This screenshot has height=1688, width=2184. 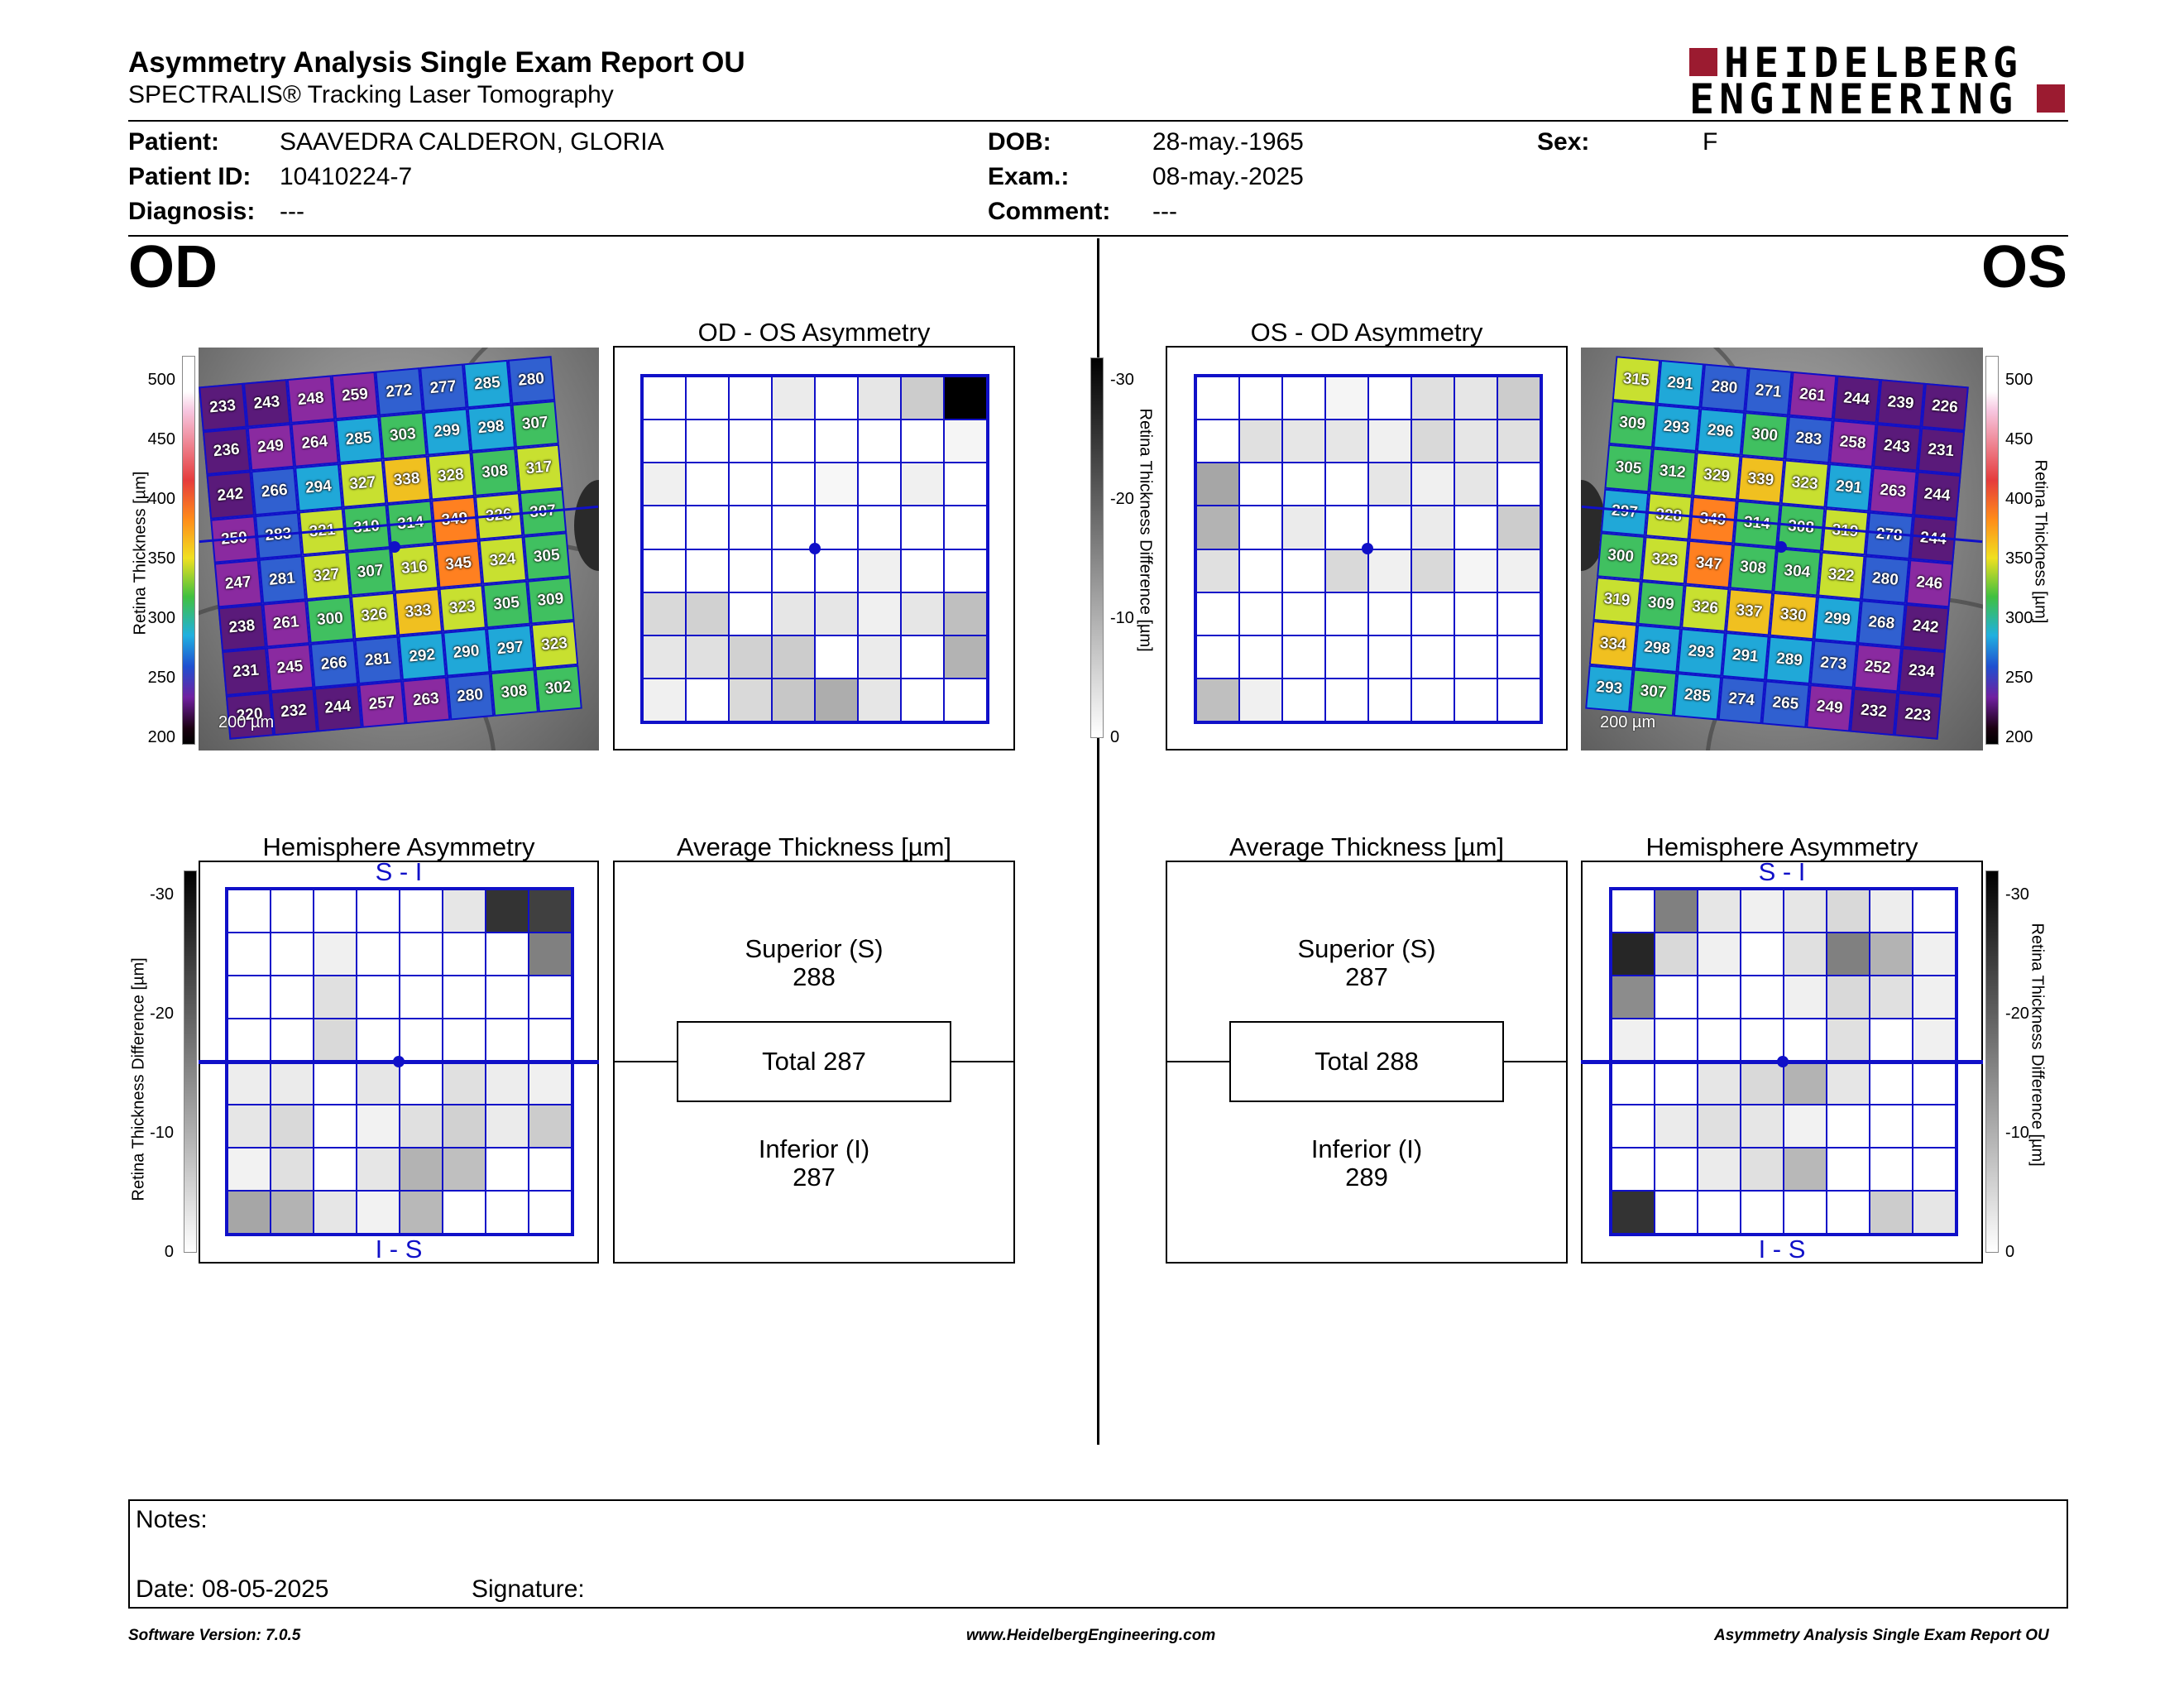 I want to click on signature-label: Signature:, so click(x=528, y=1589).